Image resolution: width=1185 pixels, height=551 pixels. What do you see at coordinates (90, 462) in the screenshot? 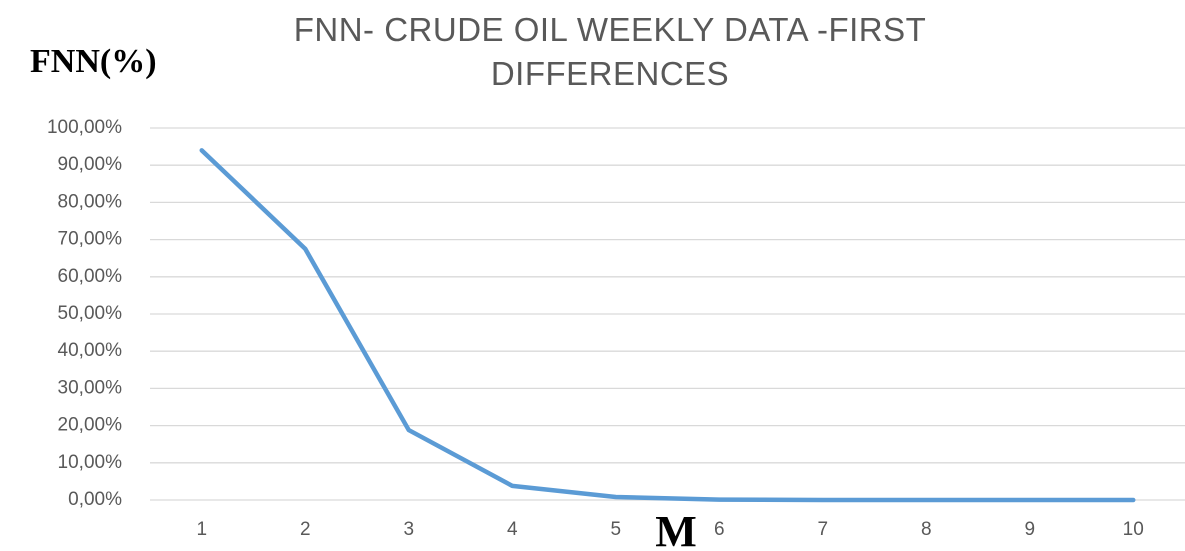
I see `y-tick-label: 10,00%` at bounding box center [90, 462].